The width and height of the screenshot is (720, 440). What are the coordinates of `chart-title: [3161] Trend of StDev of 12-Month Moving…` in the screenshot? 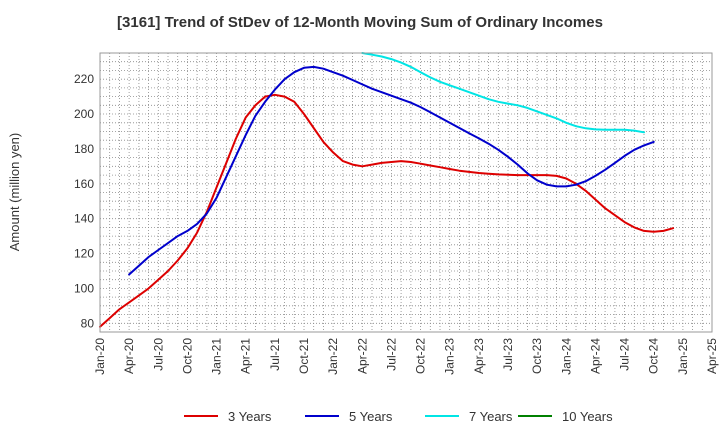 It's located at (360, 22).